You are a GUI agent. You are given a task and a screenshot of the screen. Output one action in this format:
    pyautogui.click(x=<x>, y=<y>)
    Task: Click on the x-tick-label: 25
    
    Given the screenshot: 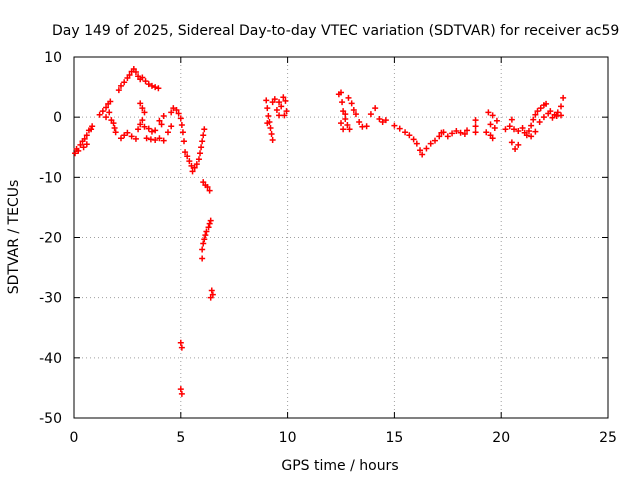 What is the action you would take?
    pyautogui.click(x=608, y=438)
    